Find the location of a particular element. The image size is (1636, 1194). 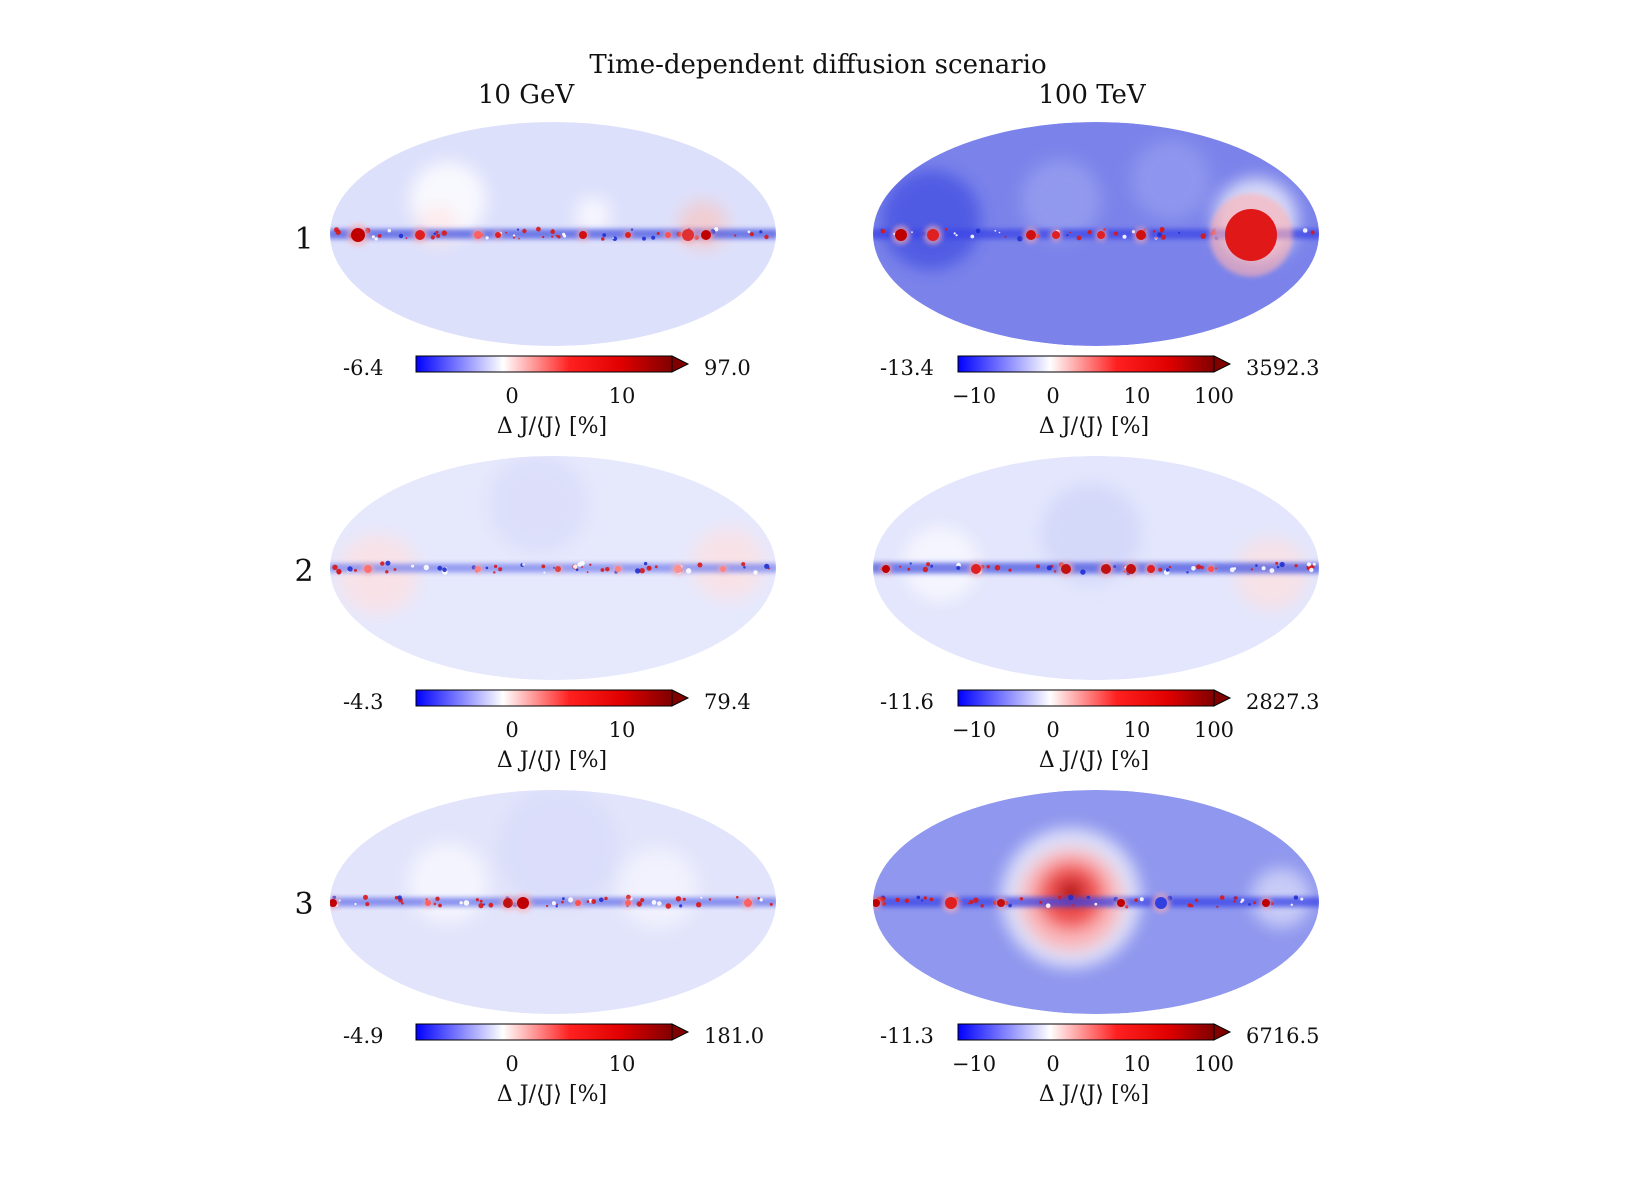

colorbar-max-label: 97.0 is located at coordinates (727, 368).